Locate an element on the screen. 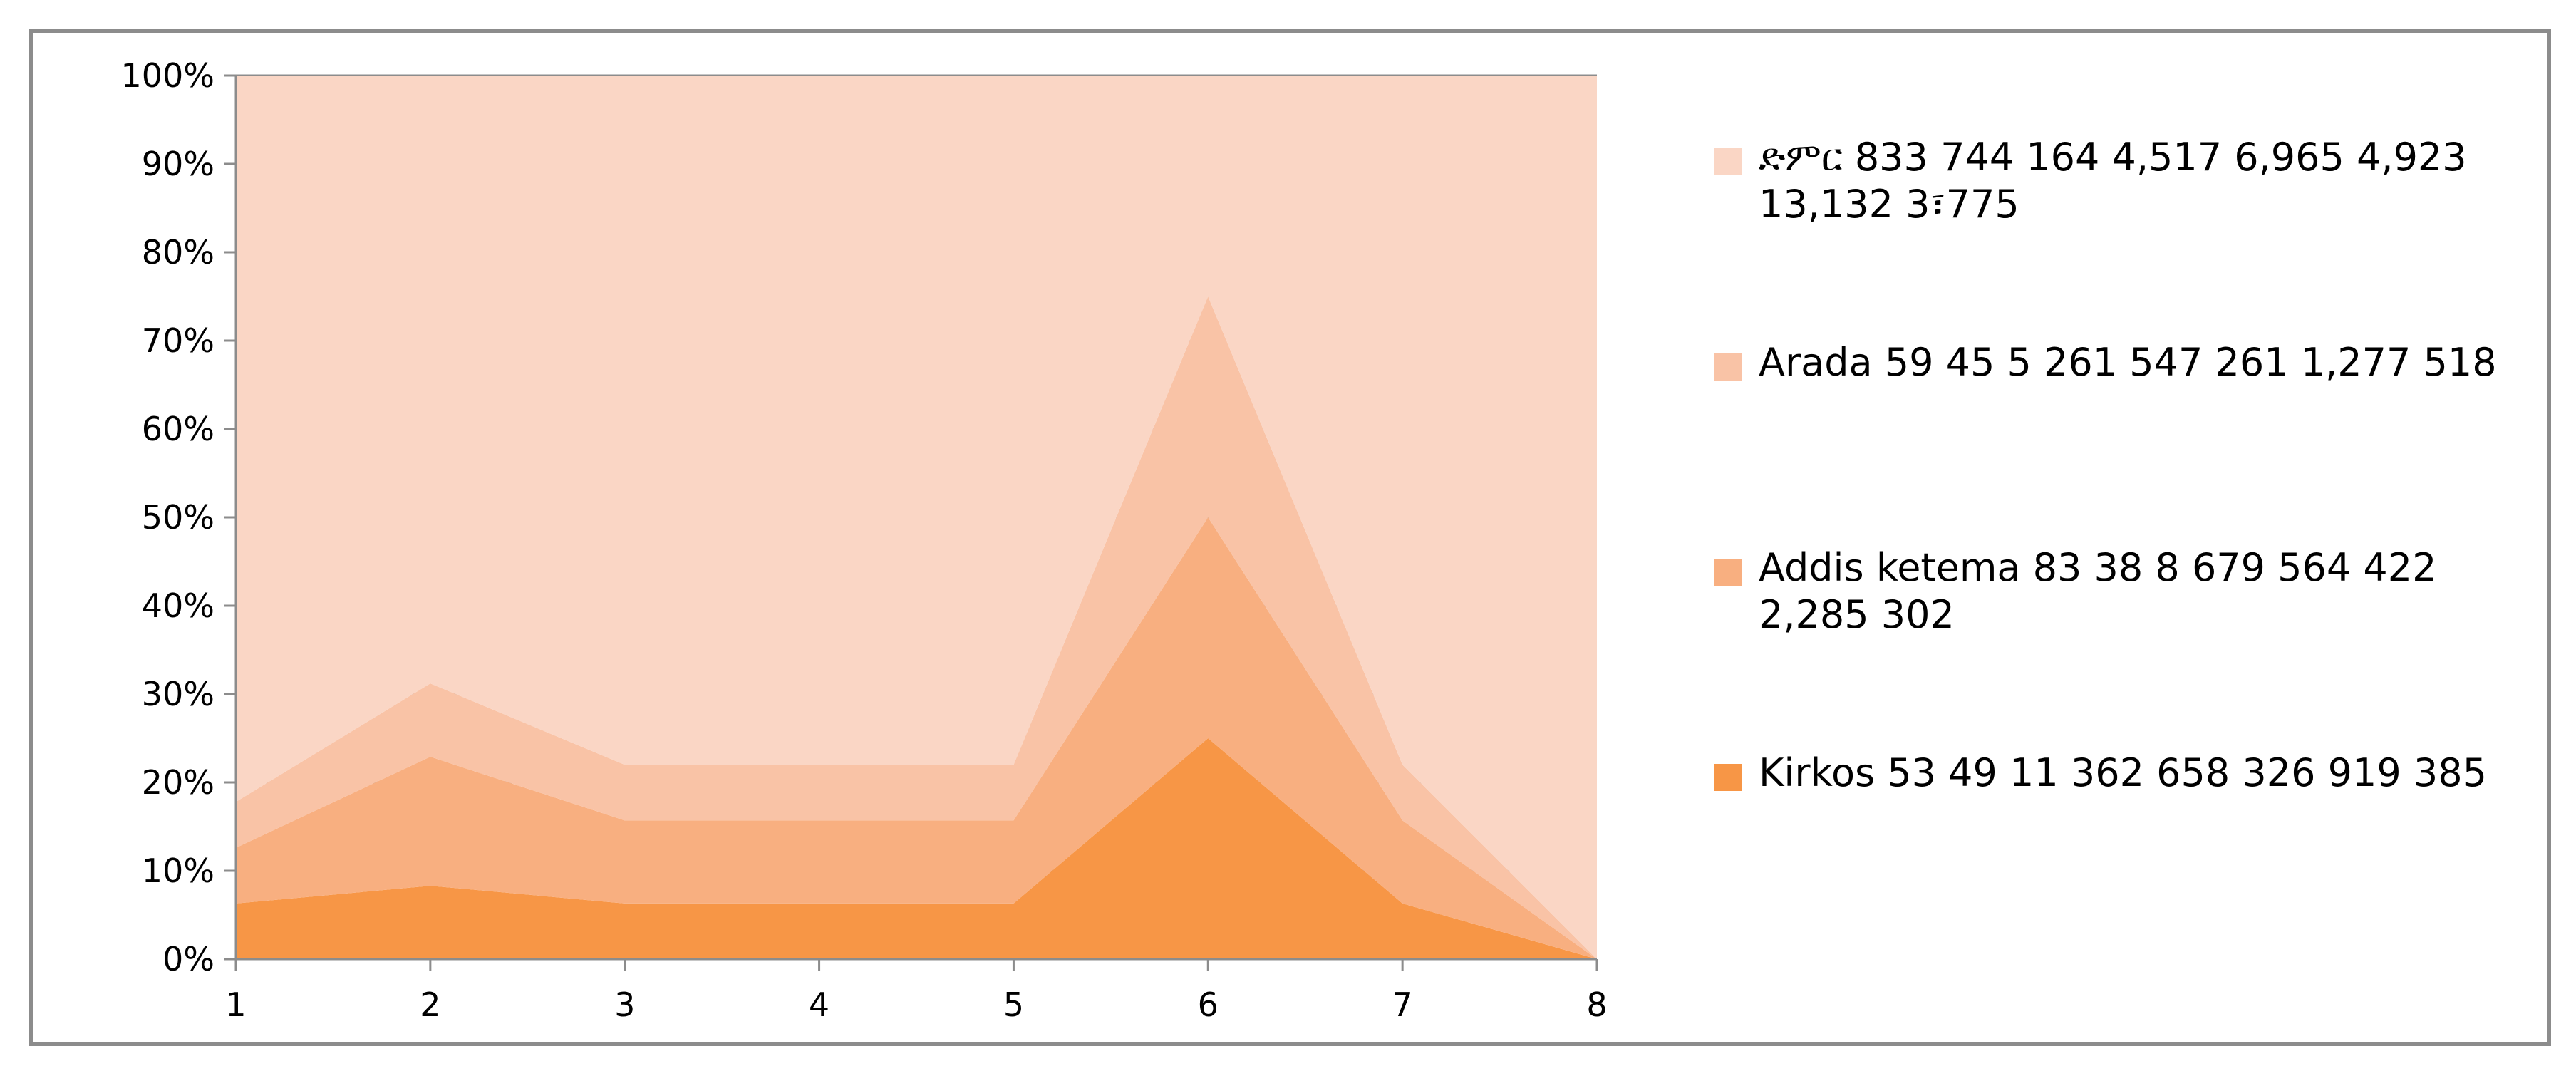  x-tick-label: 1 is located at coordinates (236, 1005).